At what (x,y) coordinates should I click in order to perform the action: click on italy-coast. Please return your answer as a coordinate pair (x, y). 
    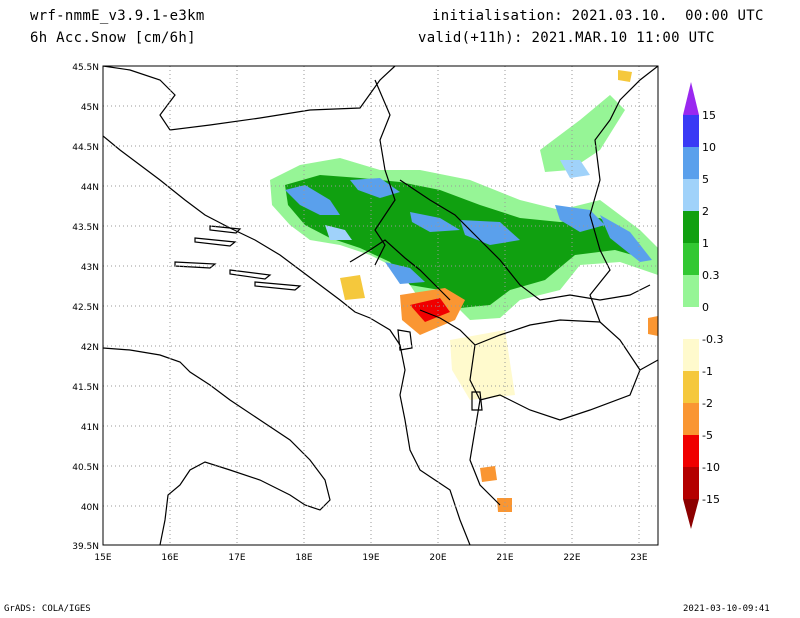
    Looking at the image, I should click on (217, 446).